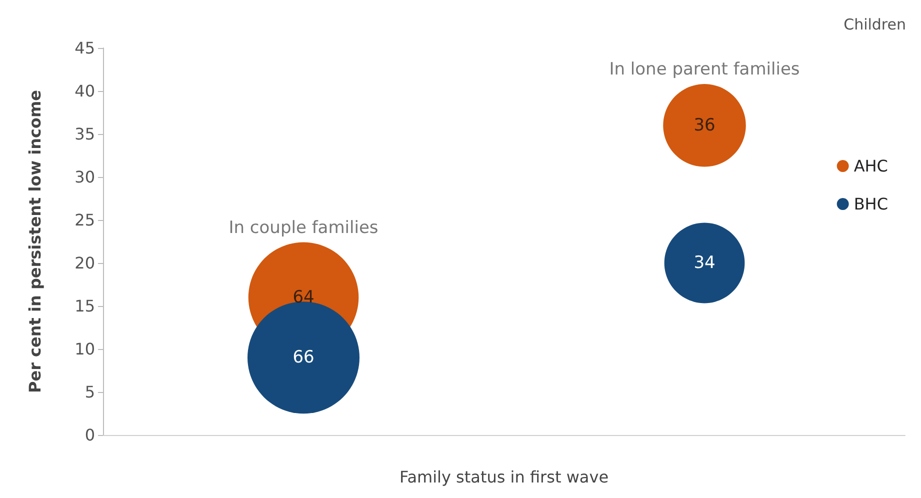  I want to click on y-axis-title: Per cent in persistent low income, so click(35, 241).